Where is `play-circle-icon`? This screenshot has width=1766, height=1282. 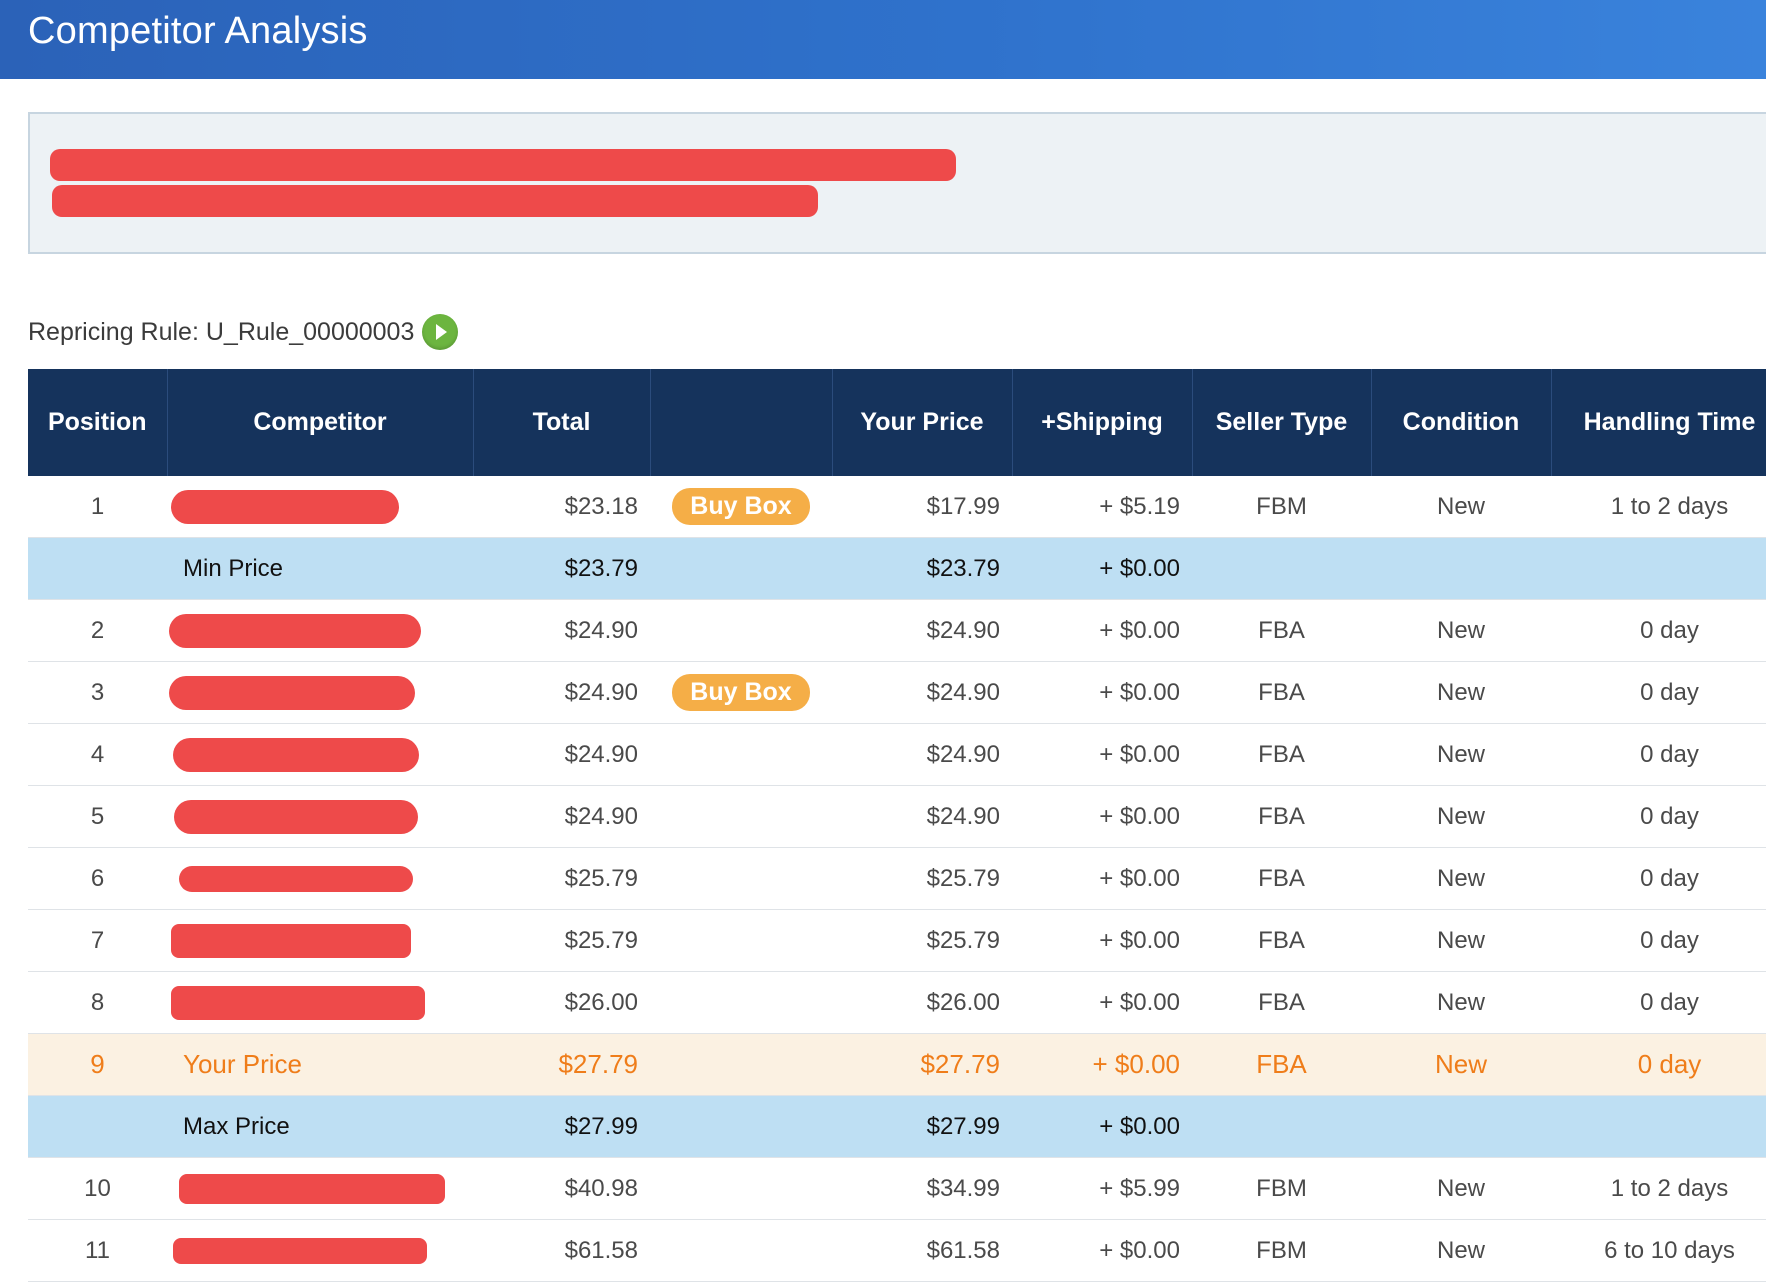 play-circle-icon is located at coordinates (440, 332).